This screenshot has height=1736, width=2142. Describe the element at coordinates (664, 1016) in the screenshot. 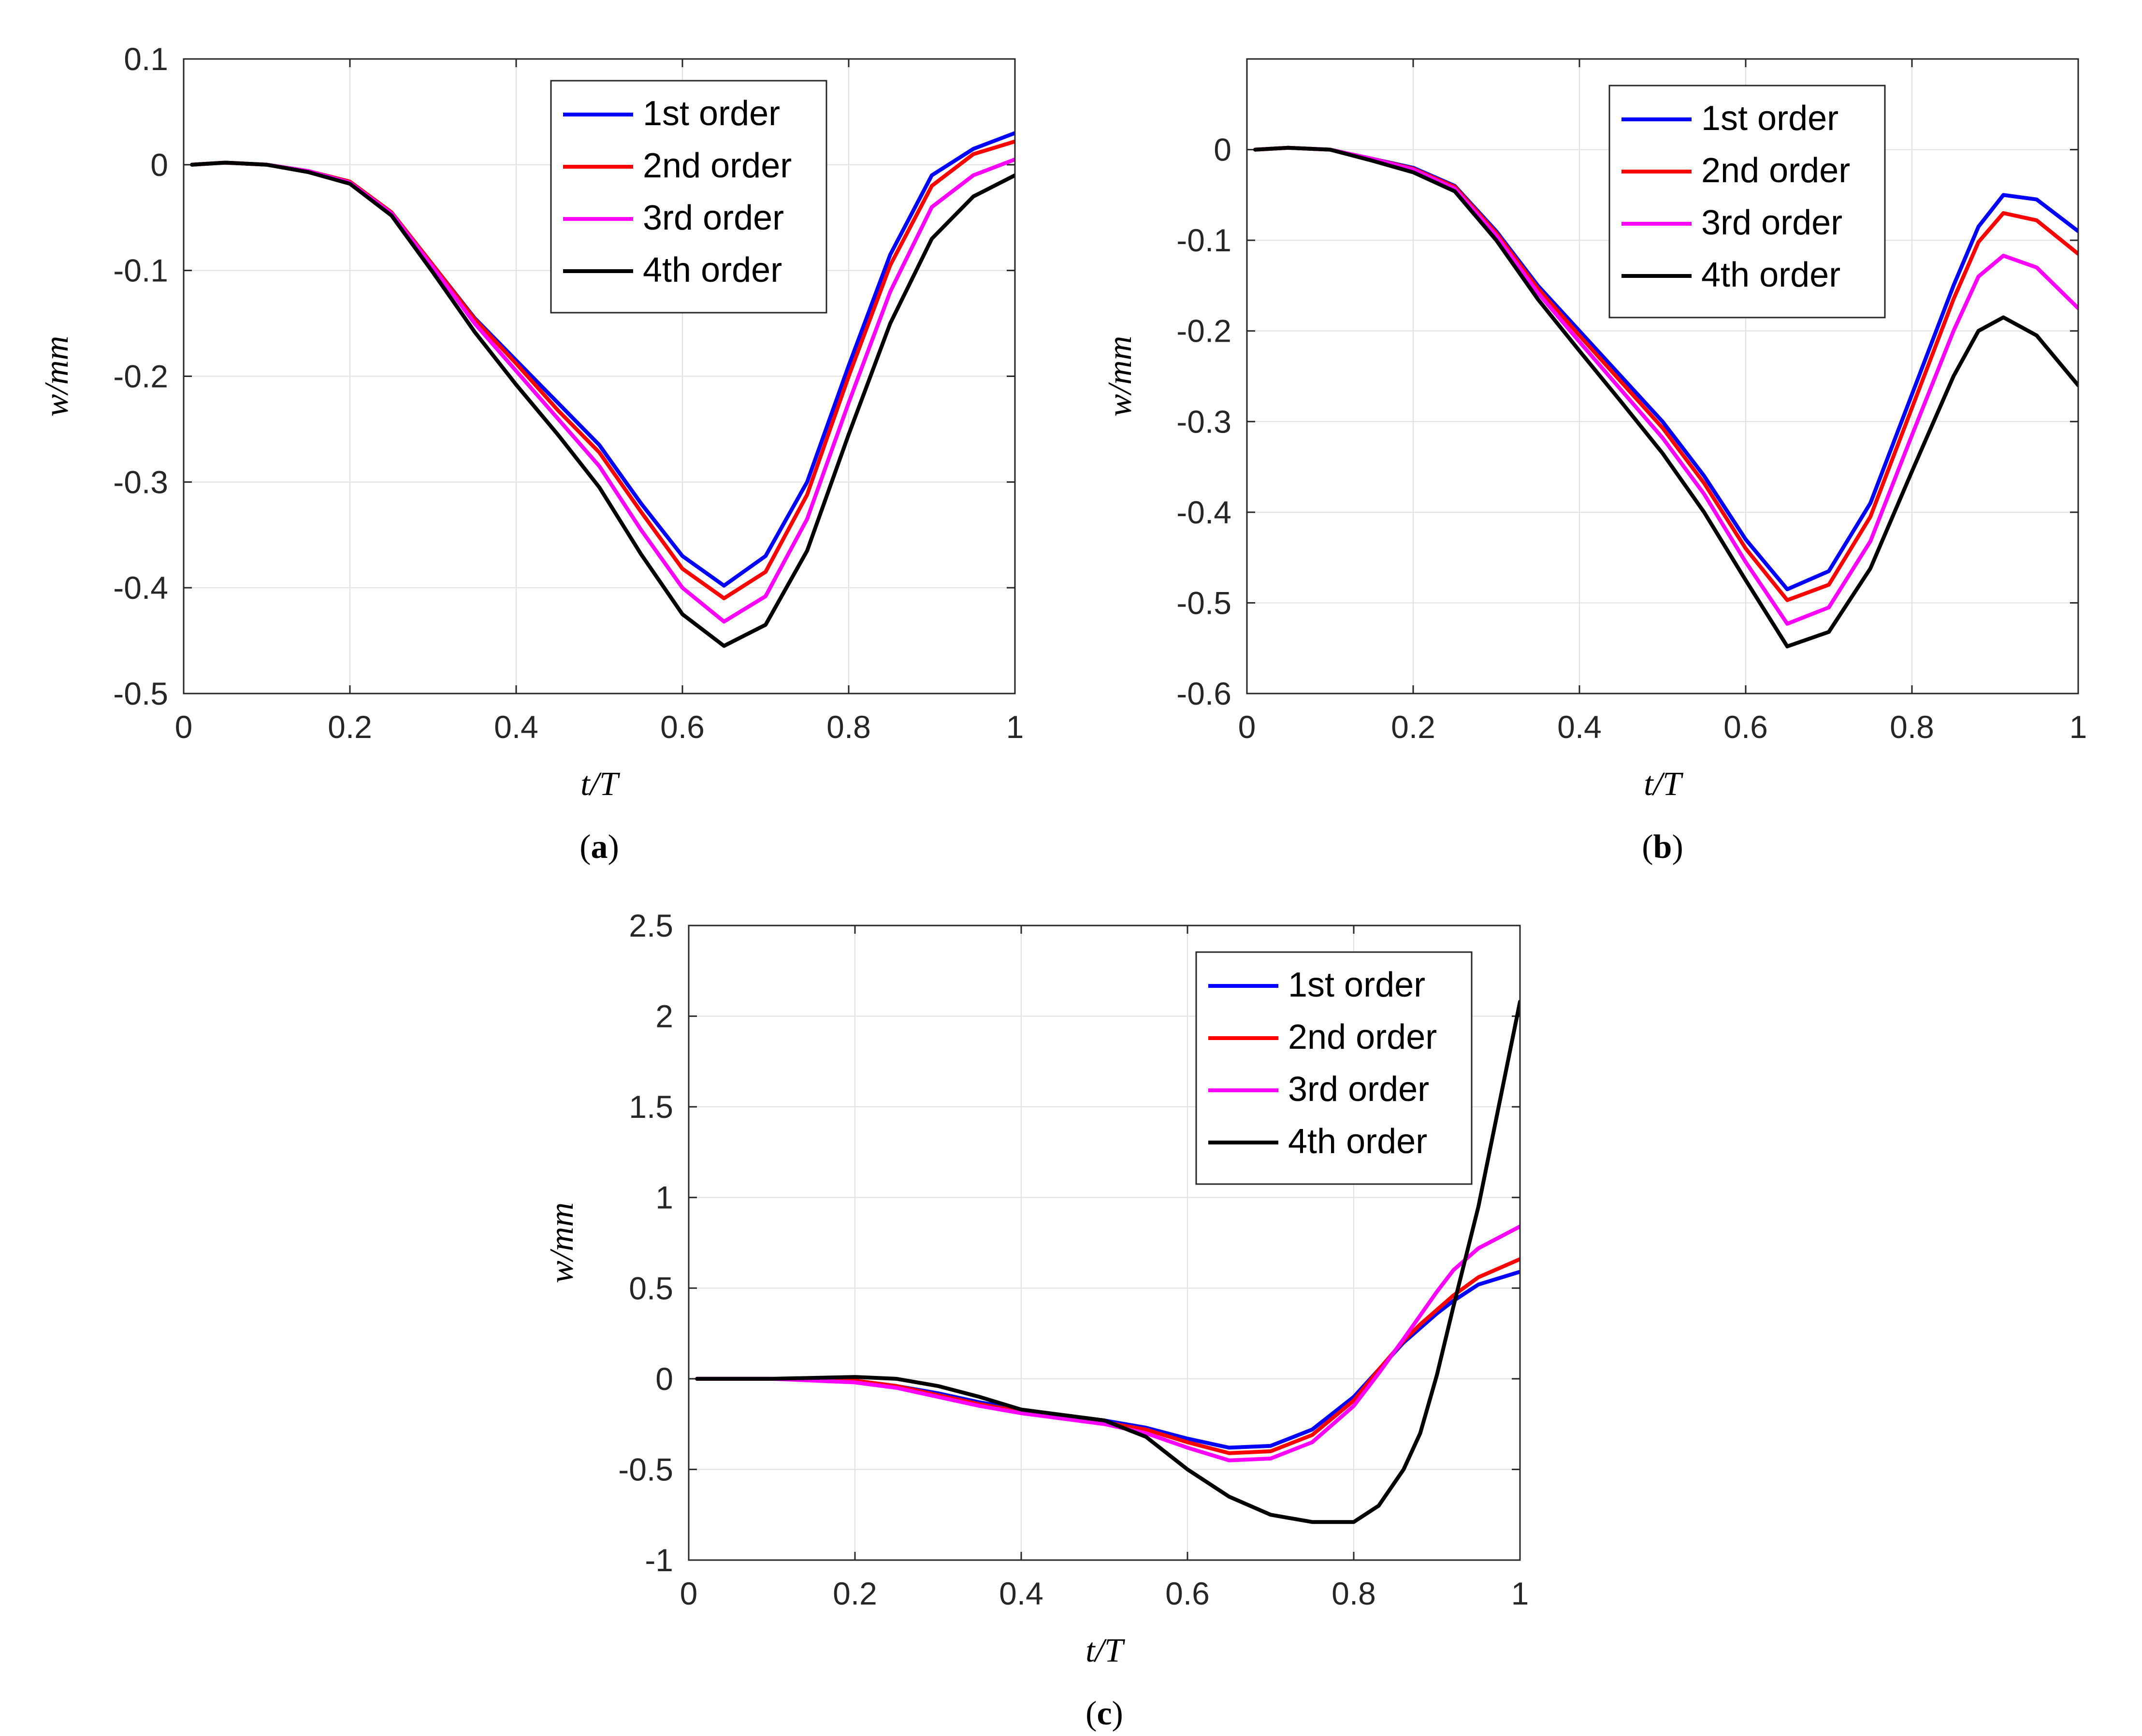

I see `y-tick-label: 2` at that location.